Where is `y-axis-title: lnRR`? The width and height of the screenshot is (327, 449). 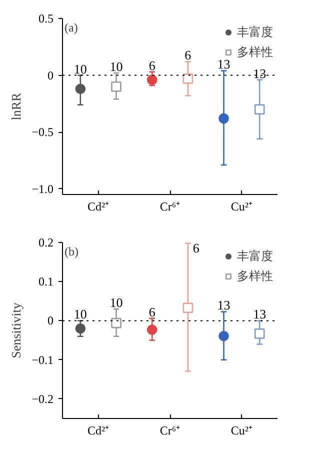
y-axis-title: lnRR is located at coordinates (16, 106).